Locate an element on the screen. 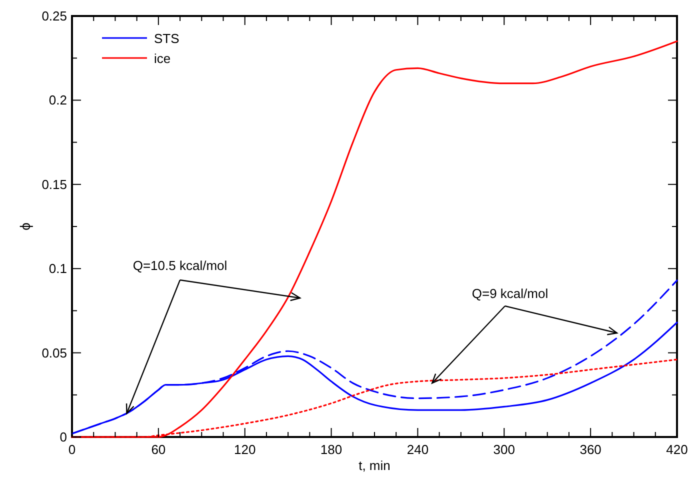 Image resolution: width=693 pixels, height=488 pixels. y-tick-label: 0 is located at coordinates (63, 437).